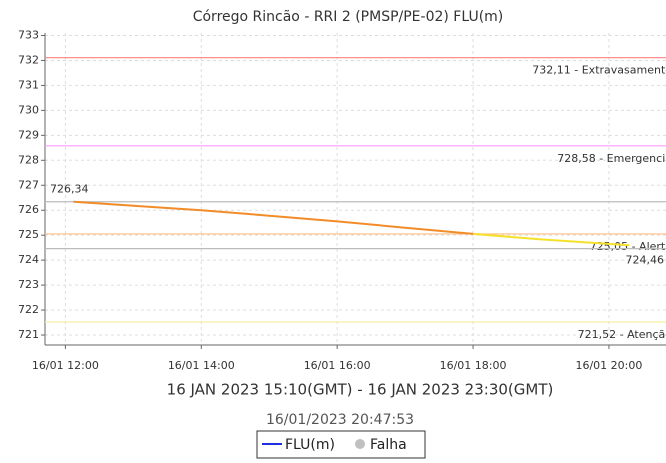  Describe the element at coordinates (28, 309) in the screenshot. I see `y-tick-label: 722` at that location.